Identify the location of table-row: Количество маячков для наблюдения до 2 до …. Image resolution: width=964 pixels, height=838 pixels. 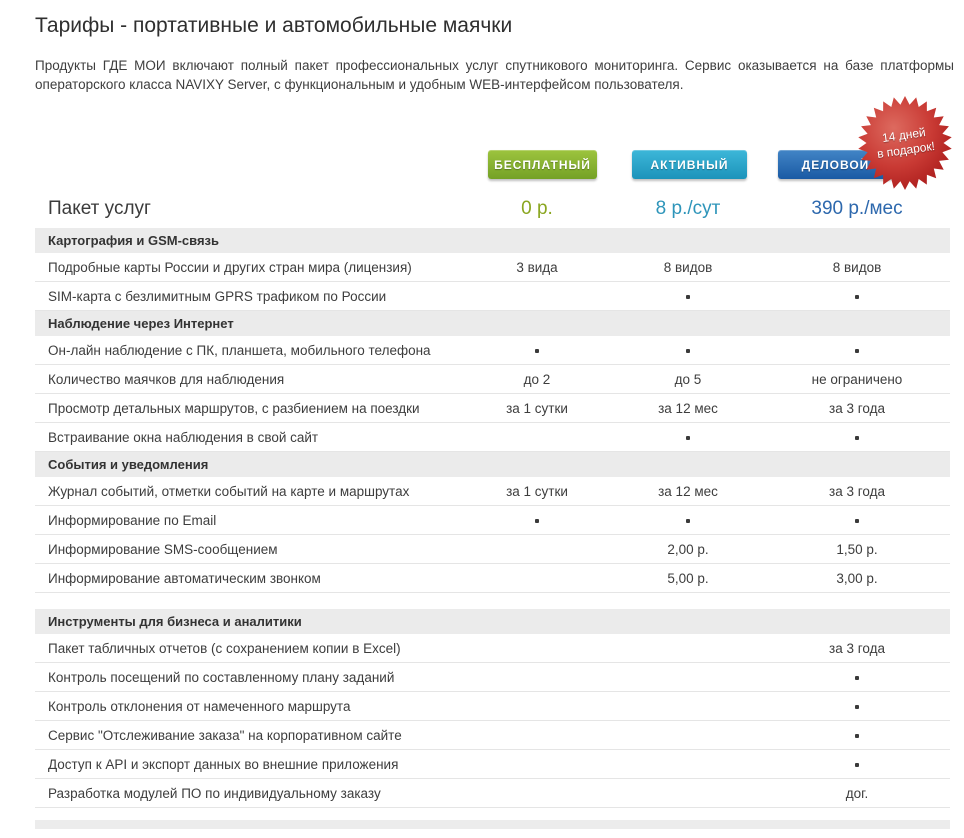
(492, 379).